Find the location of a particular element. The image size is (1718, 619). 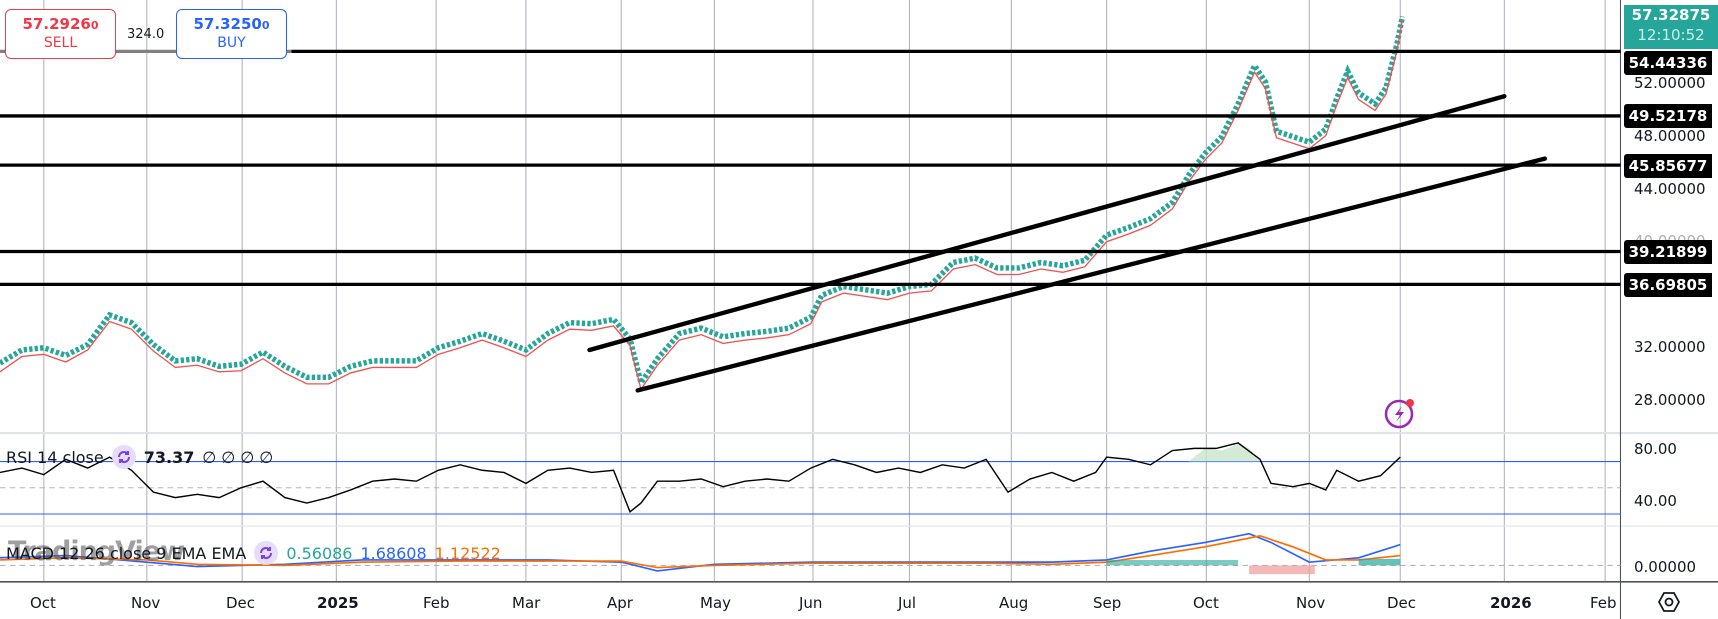

level-tag: 36.69805 is located at coordinates (1668, 285).